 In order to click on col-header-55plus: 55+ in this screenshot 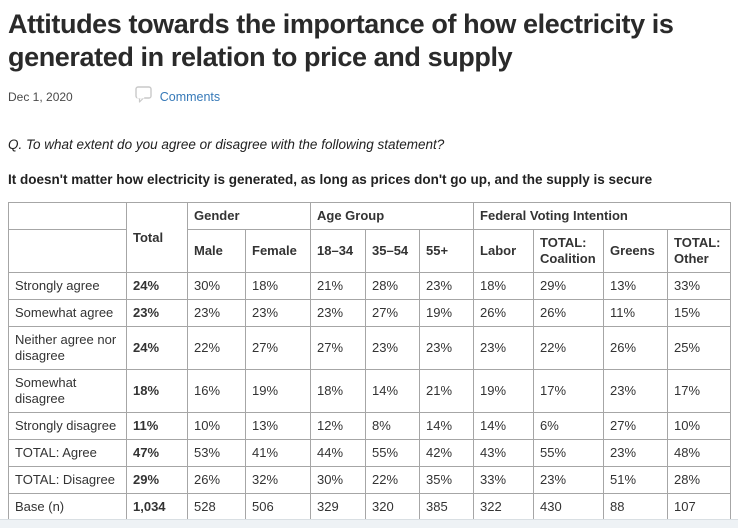, I will do `click(447, 251)`.